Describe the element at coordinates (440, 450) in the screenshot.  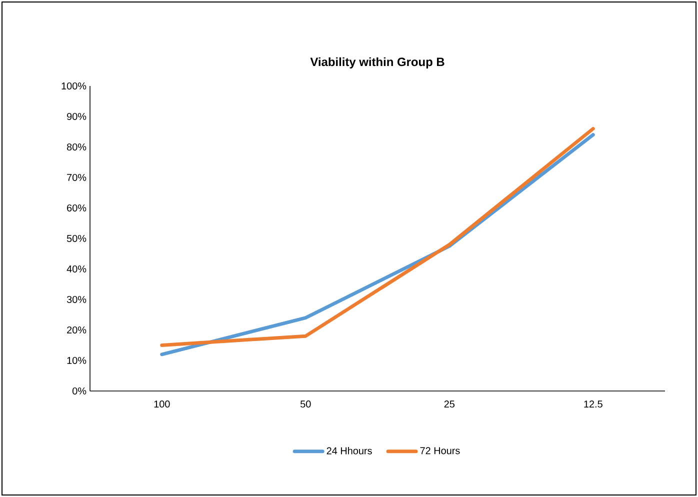
I see `legend-label: 72 Hours` at that location.